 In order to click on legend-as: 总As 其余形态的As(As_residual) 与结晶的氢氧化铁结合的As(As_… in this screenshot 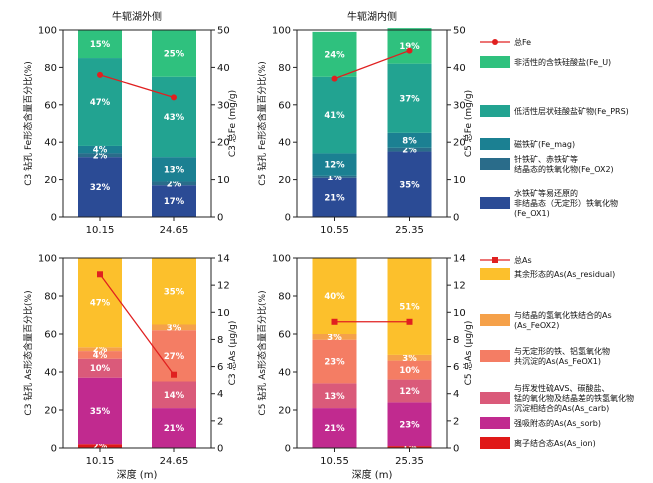, I will do `click(557, 352)`.